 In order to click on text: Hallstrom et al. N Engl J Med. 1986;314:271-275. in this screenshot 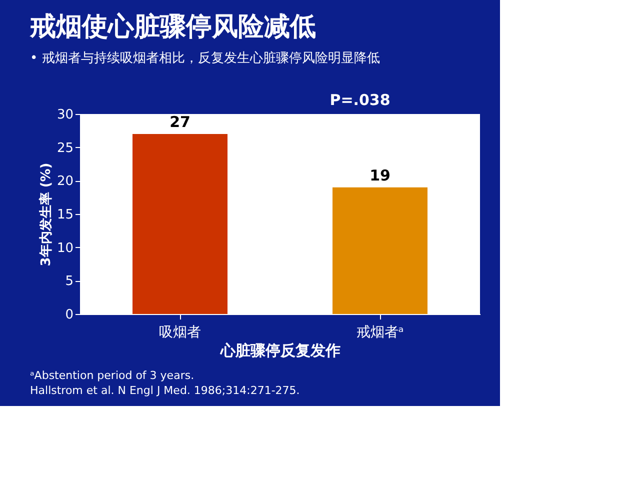, I will do `click(165, 390)`.